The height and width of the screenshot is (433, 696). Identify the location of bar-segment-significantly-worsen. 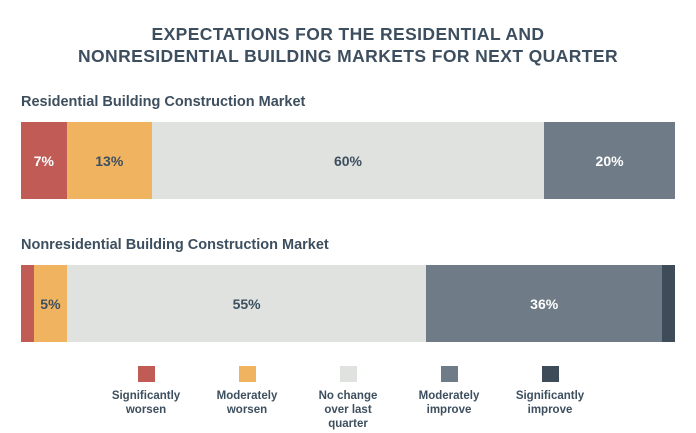
(28, 303).